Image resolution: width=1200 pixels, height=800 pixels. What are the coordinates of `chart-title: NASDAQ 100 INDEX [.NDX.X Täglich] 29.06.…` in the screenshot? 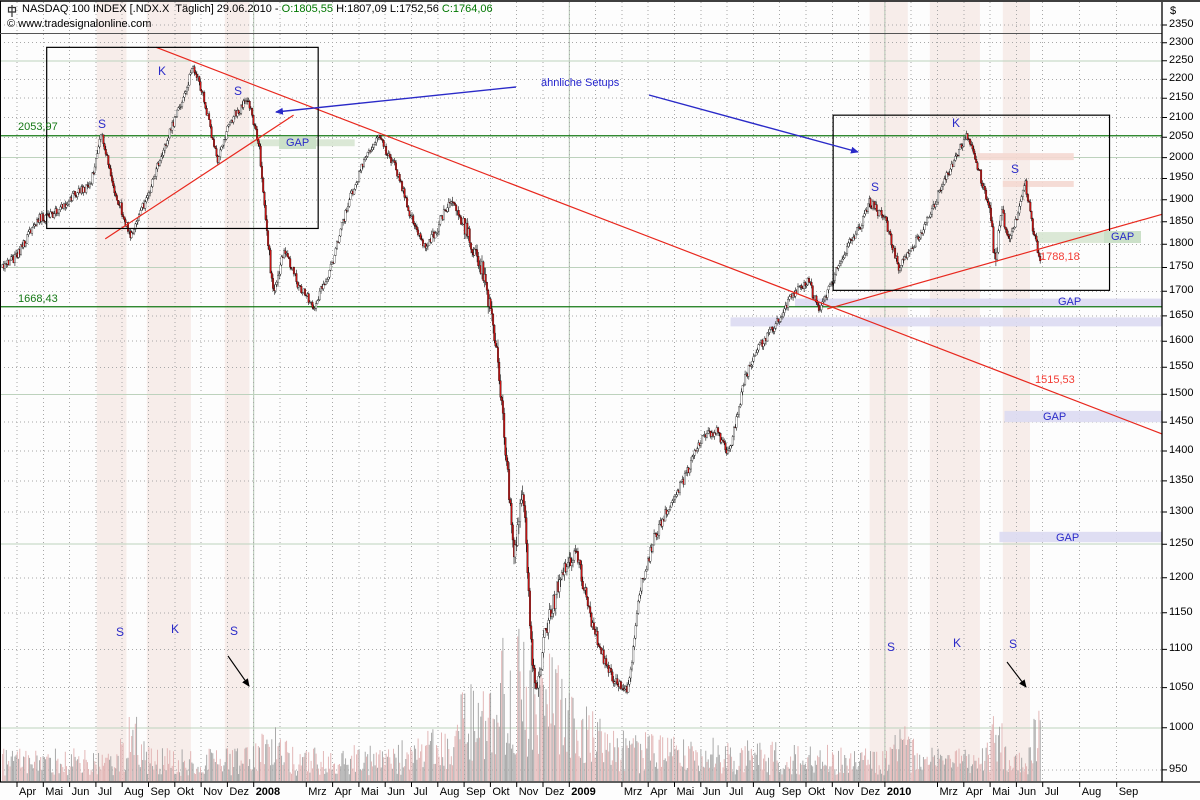 It's located at (152, 9).